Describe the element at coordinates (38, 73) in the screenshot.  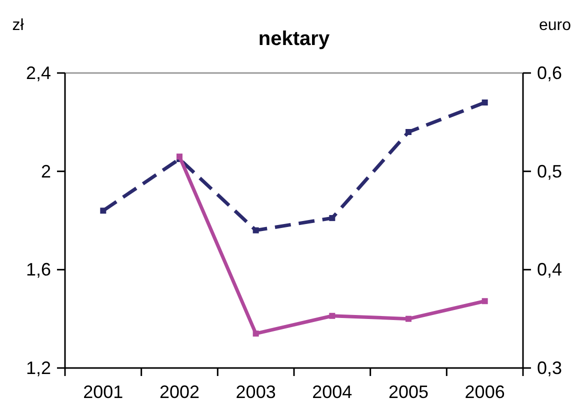
I see `y-tick-label: 2,4` at that location.